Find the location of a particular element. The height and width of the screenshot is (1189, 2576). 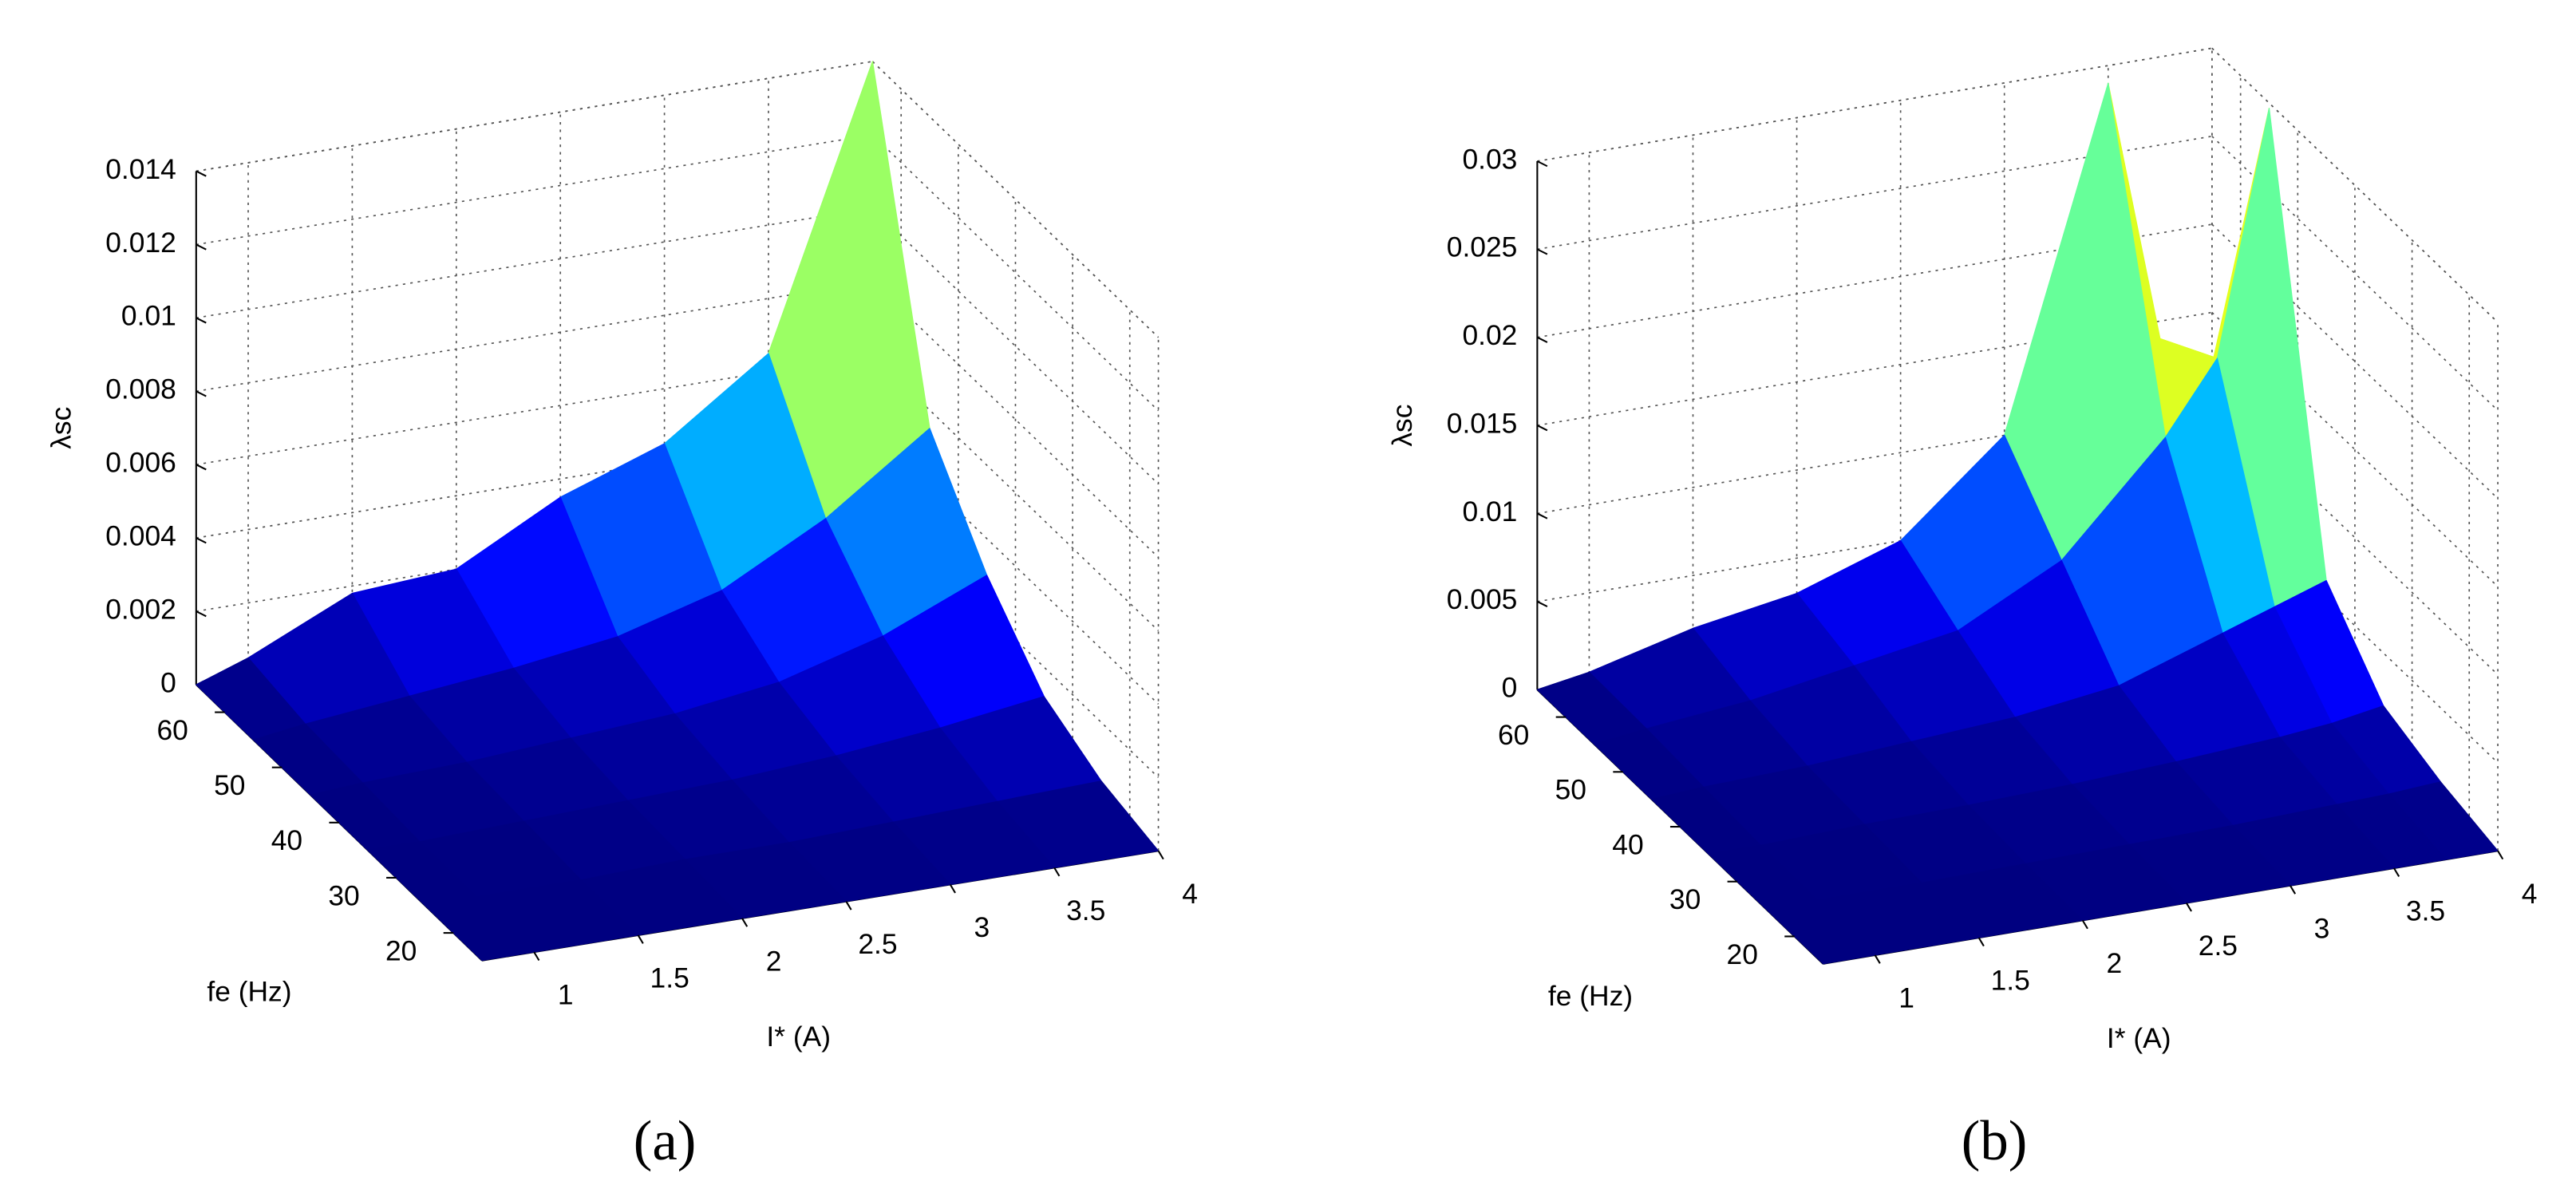

z-tick-label: 0.025 is located at coordinates (1482, 247).